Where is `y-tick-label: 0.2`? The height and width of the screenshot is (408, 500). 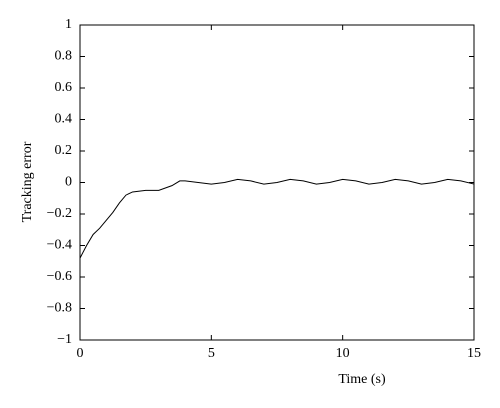 y-tick-label: 0.2 is located at coordinates (64, 150).